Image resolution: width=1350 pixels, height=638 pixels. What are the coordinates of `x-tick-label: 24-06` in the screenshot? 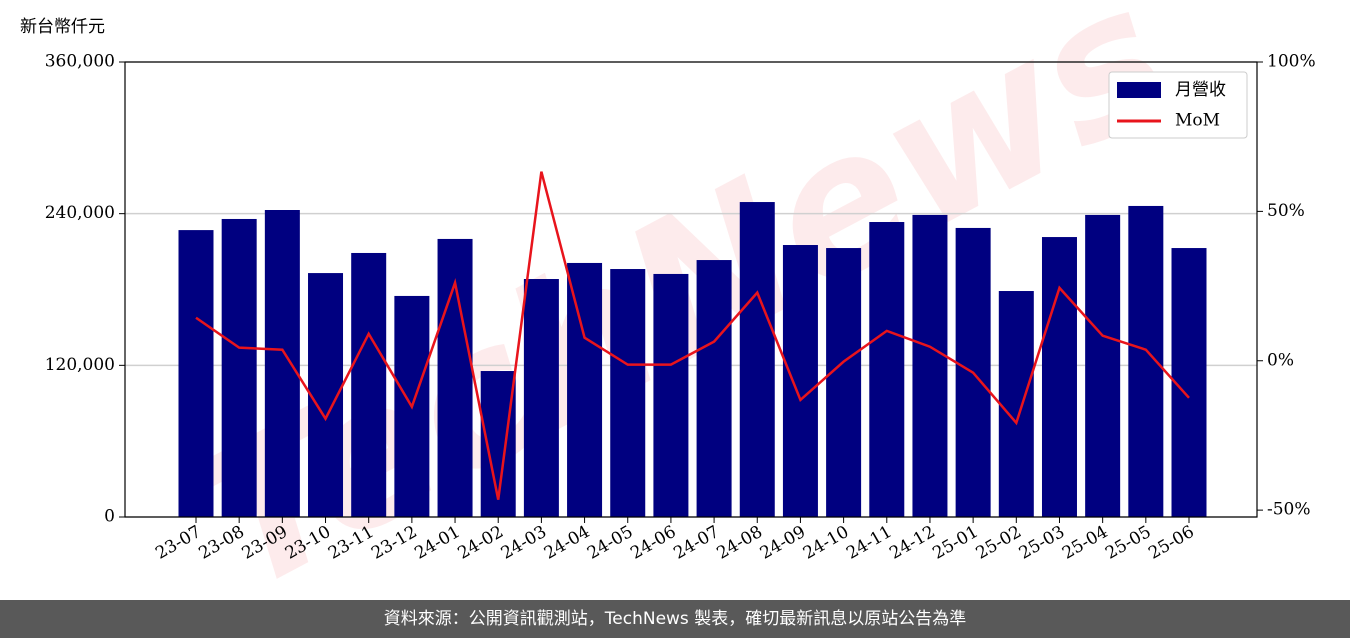 It's located at (653, 543).